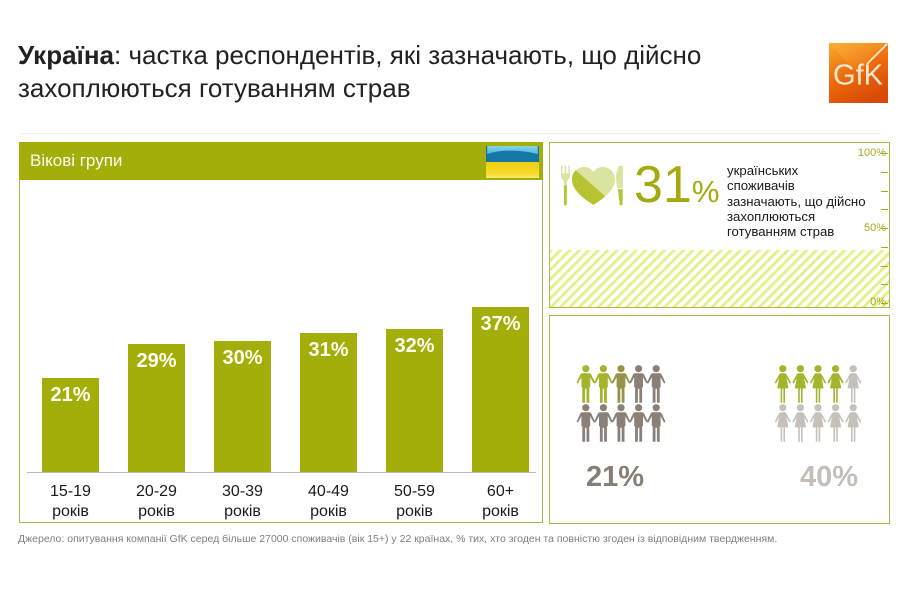 Image resolution: width=900 pixels, height=600 pixels. What do you see at coordinates (858, 76) in the screenshot?
I see `svg-text: GfK` at bounding box center [858, 76].